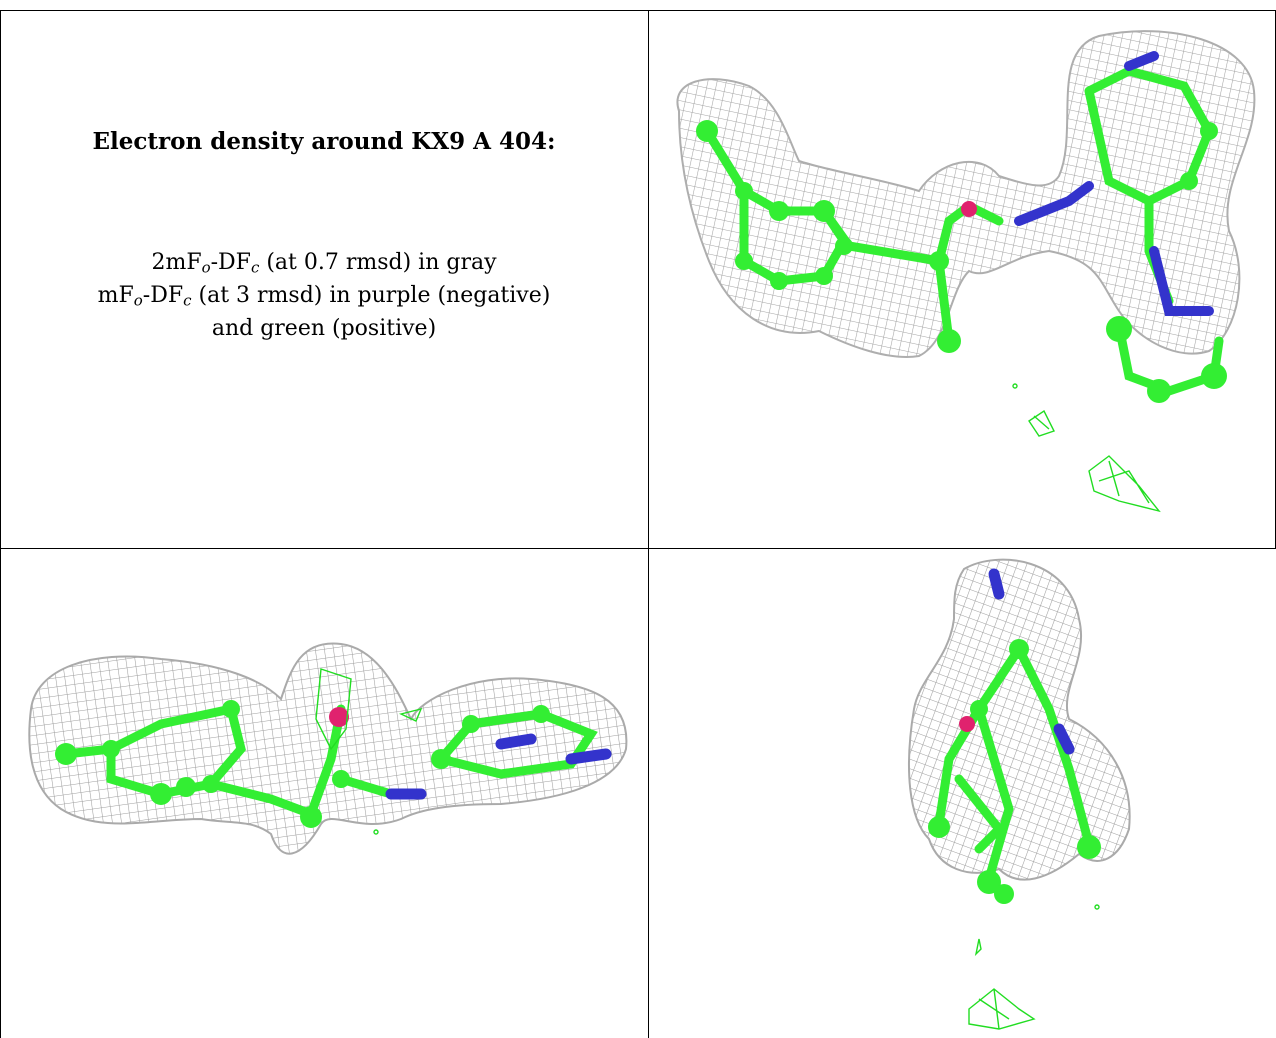 The height and width of the screenshot is (1038, 1276). I want to click on table-left-border, so click(0, 524).